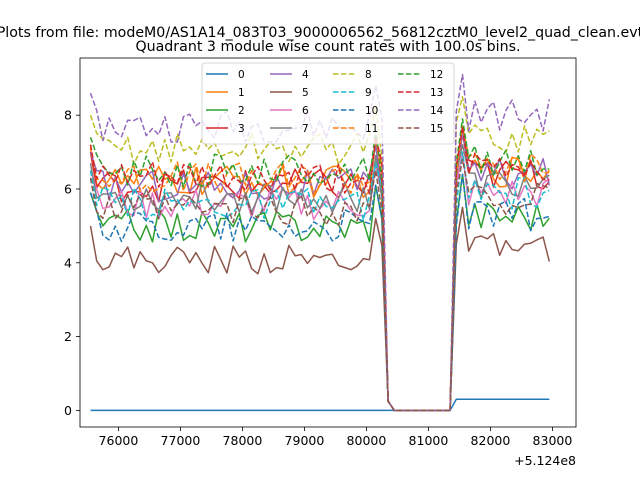 The image size is (640, 480). Describe the element at coordinates (437, 111) in the screenshot. I see `legend-label-14: 14` at that location.